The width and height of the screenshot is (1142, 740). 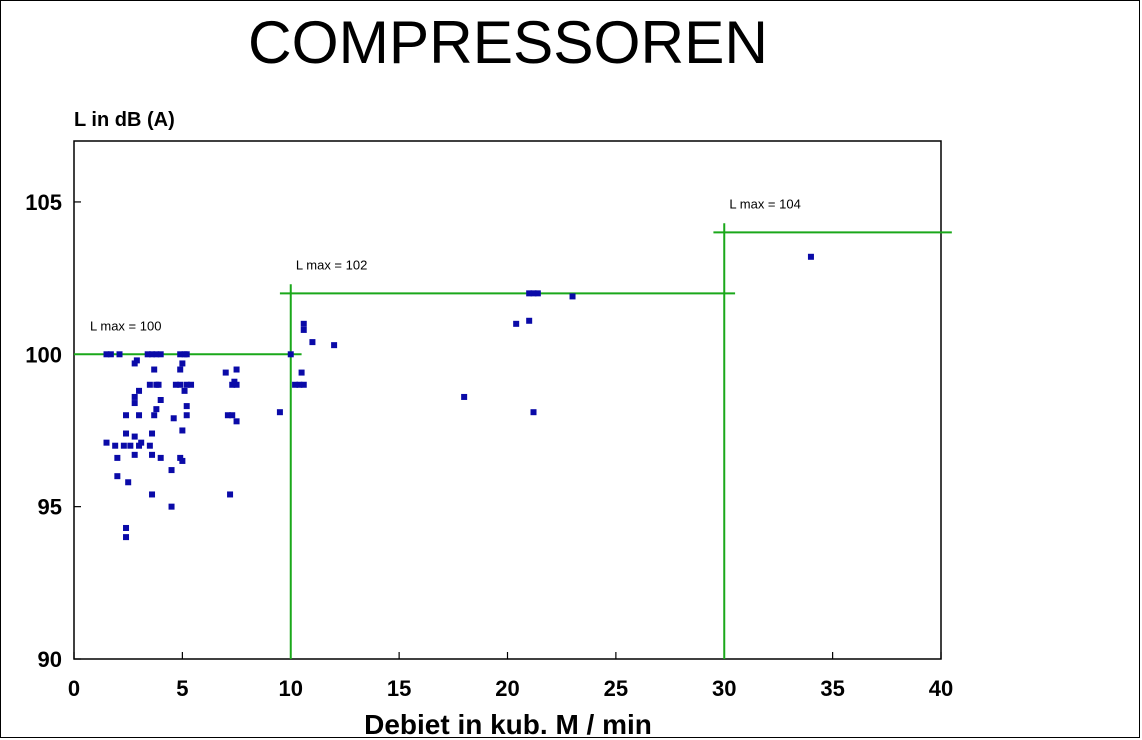 What do you see at coordinates (764, 203) in the screenshot?
I see `limit-label: L max = 104` at bounding box center [764, 203].